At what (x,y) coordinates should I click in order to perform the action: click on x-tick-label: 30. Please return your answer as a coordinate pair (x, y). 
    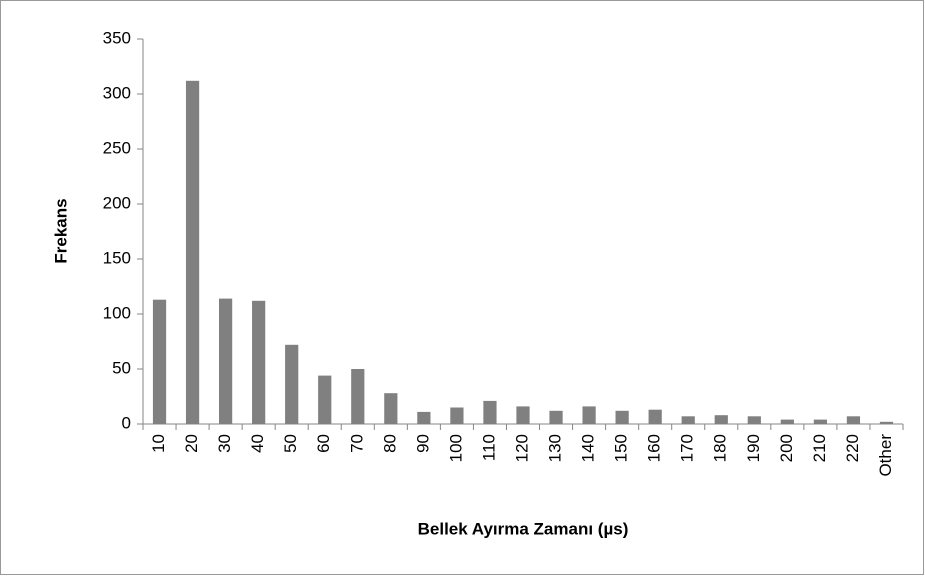
    Looking at the image, I should click on (224, 443).